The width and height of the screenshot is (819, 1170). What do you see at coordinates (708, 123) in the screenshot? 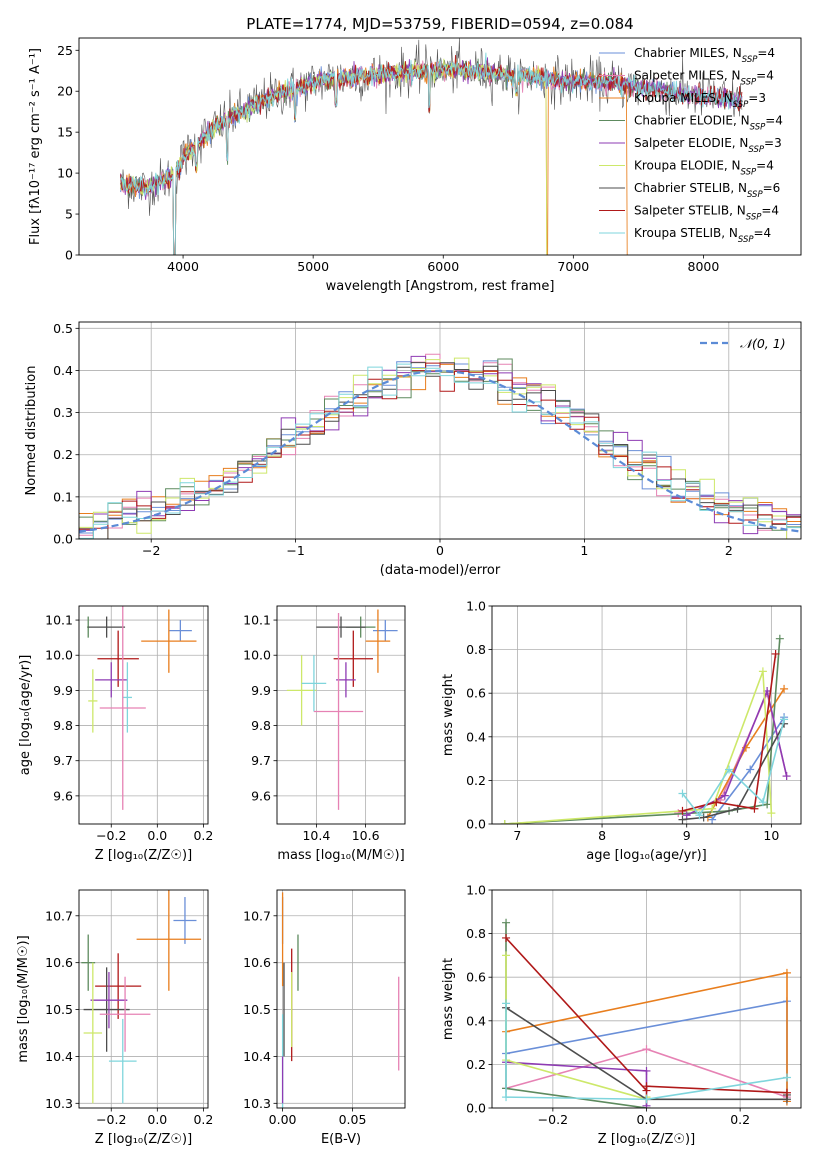
I see `legend-label: Chabrier ELODIE, NSSP=4` at bounding box center [708, 123].